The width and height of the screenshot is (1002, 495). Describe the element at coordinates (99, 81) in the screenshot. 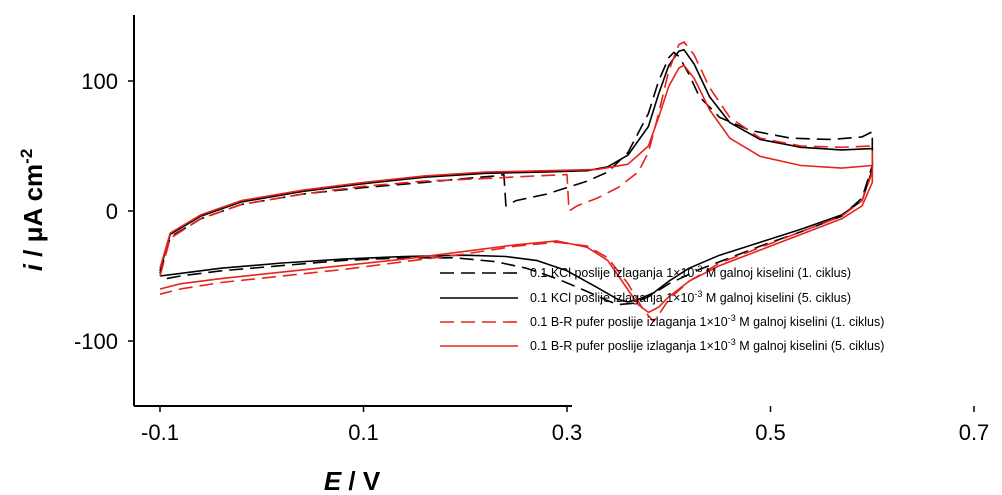

I see `y-tick-label: 100` at that location.